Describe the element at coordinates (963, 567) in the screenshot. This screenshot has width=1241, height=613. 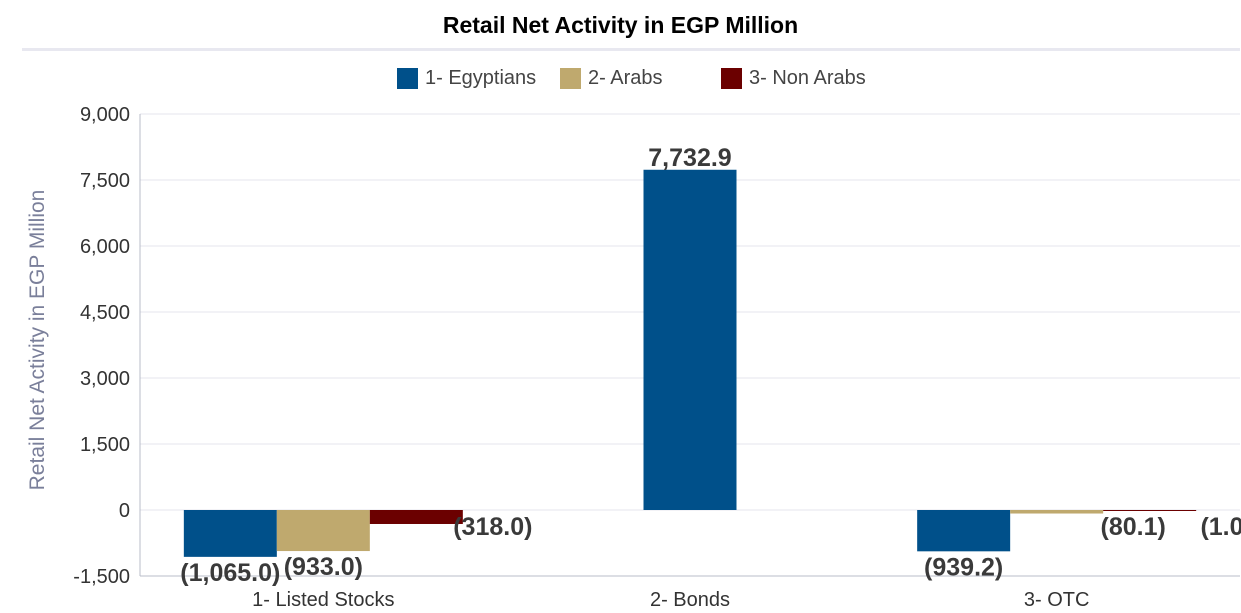
I see `data-label: (939.2)` at that location.